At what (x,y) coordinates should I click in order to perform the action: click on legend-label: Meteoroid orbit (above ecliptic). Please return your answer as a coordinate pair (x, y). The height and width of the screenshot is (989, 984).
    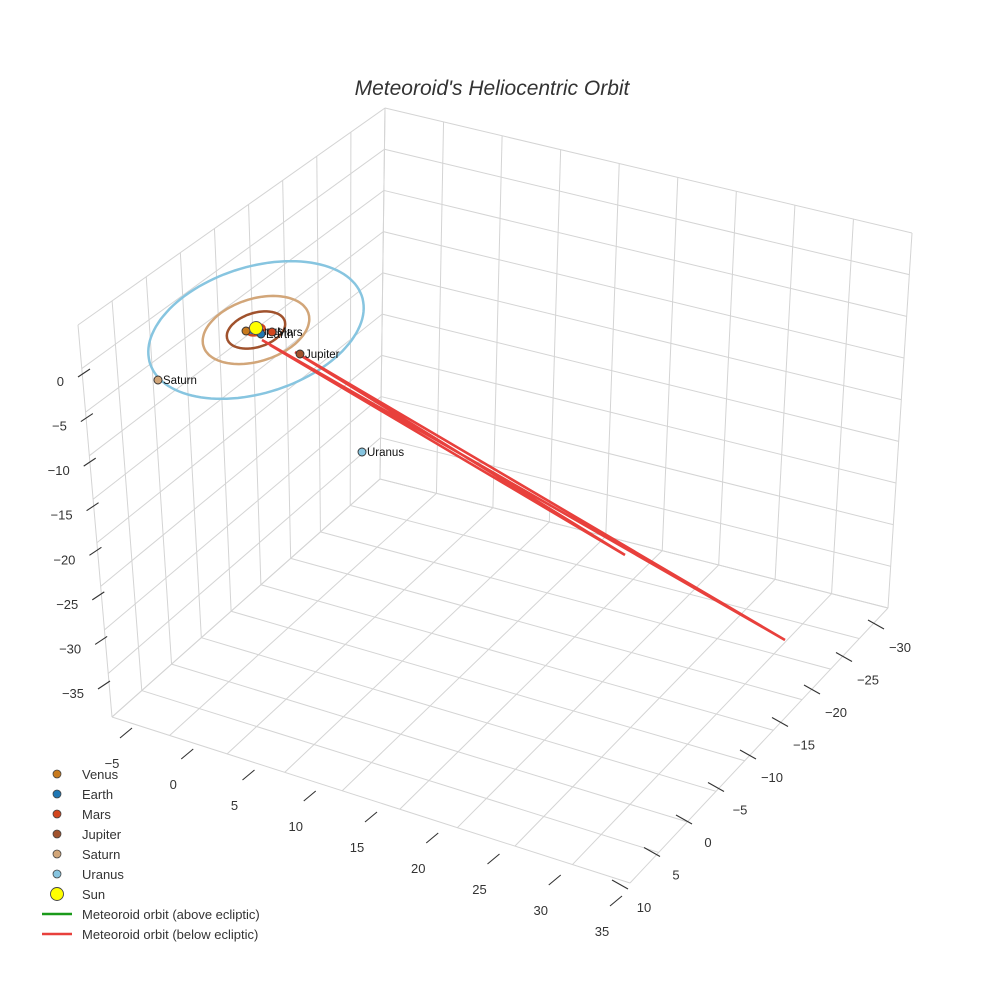
    Looking at the image, I should click on (171, 914).